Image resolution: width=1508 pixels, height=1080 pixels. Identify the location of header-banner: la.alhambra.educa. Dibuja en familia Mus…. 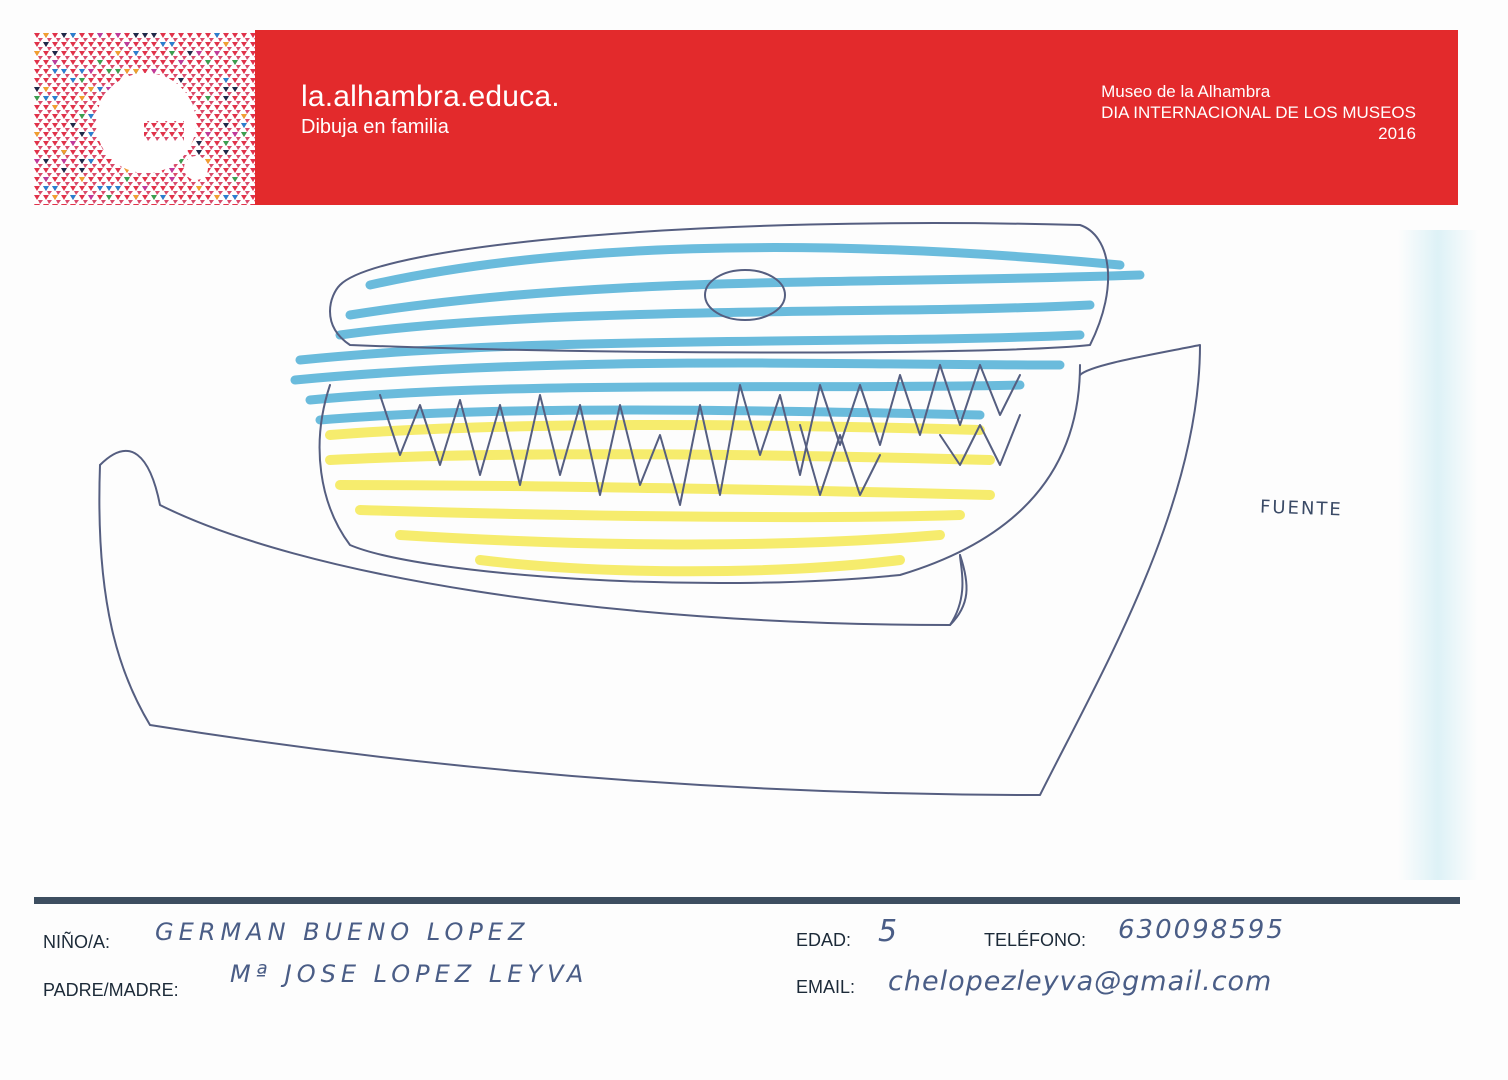
(856, 117).